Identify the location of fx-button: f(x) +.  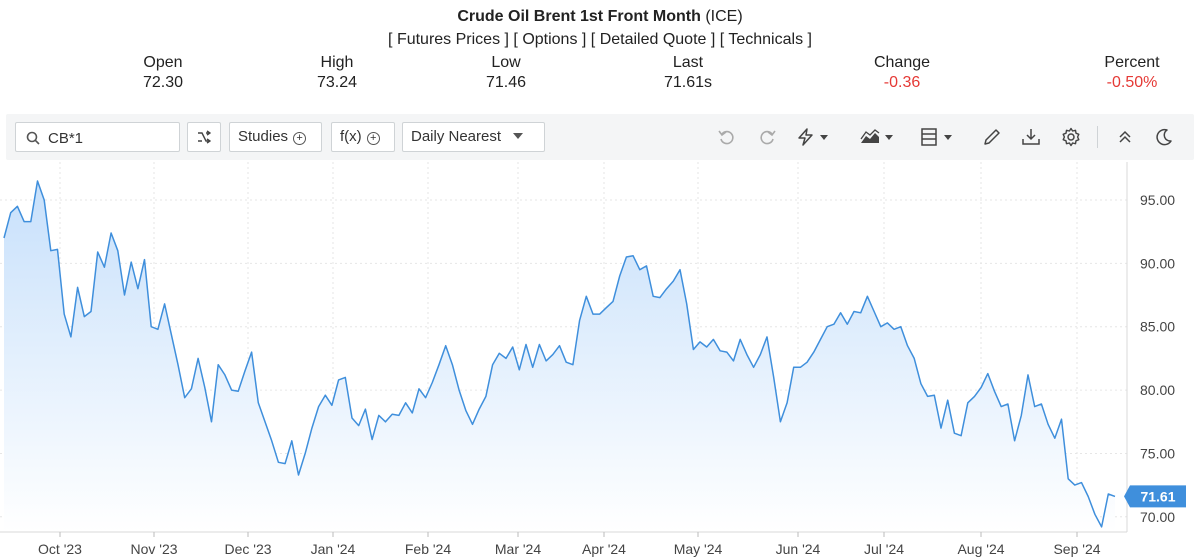
(363, 137).